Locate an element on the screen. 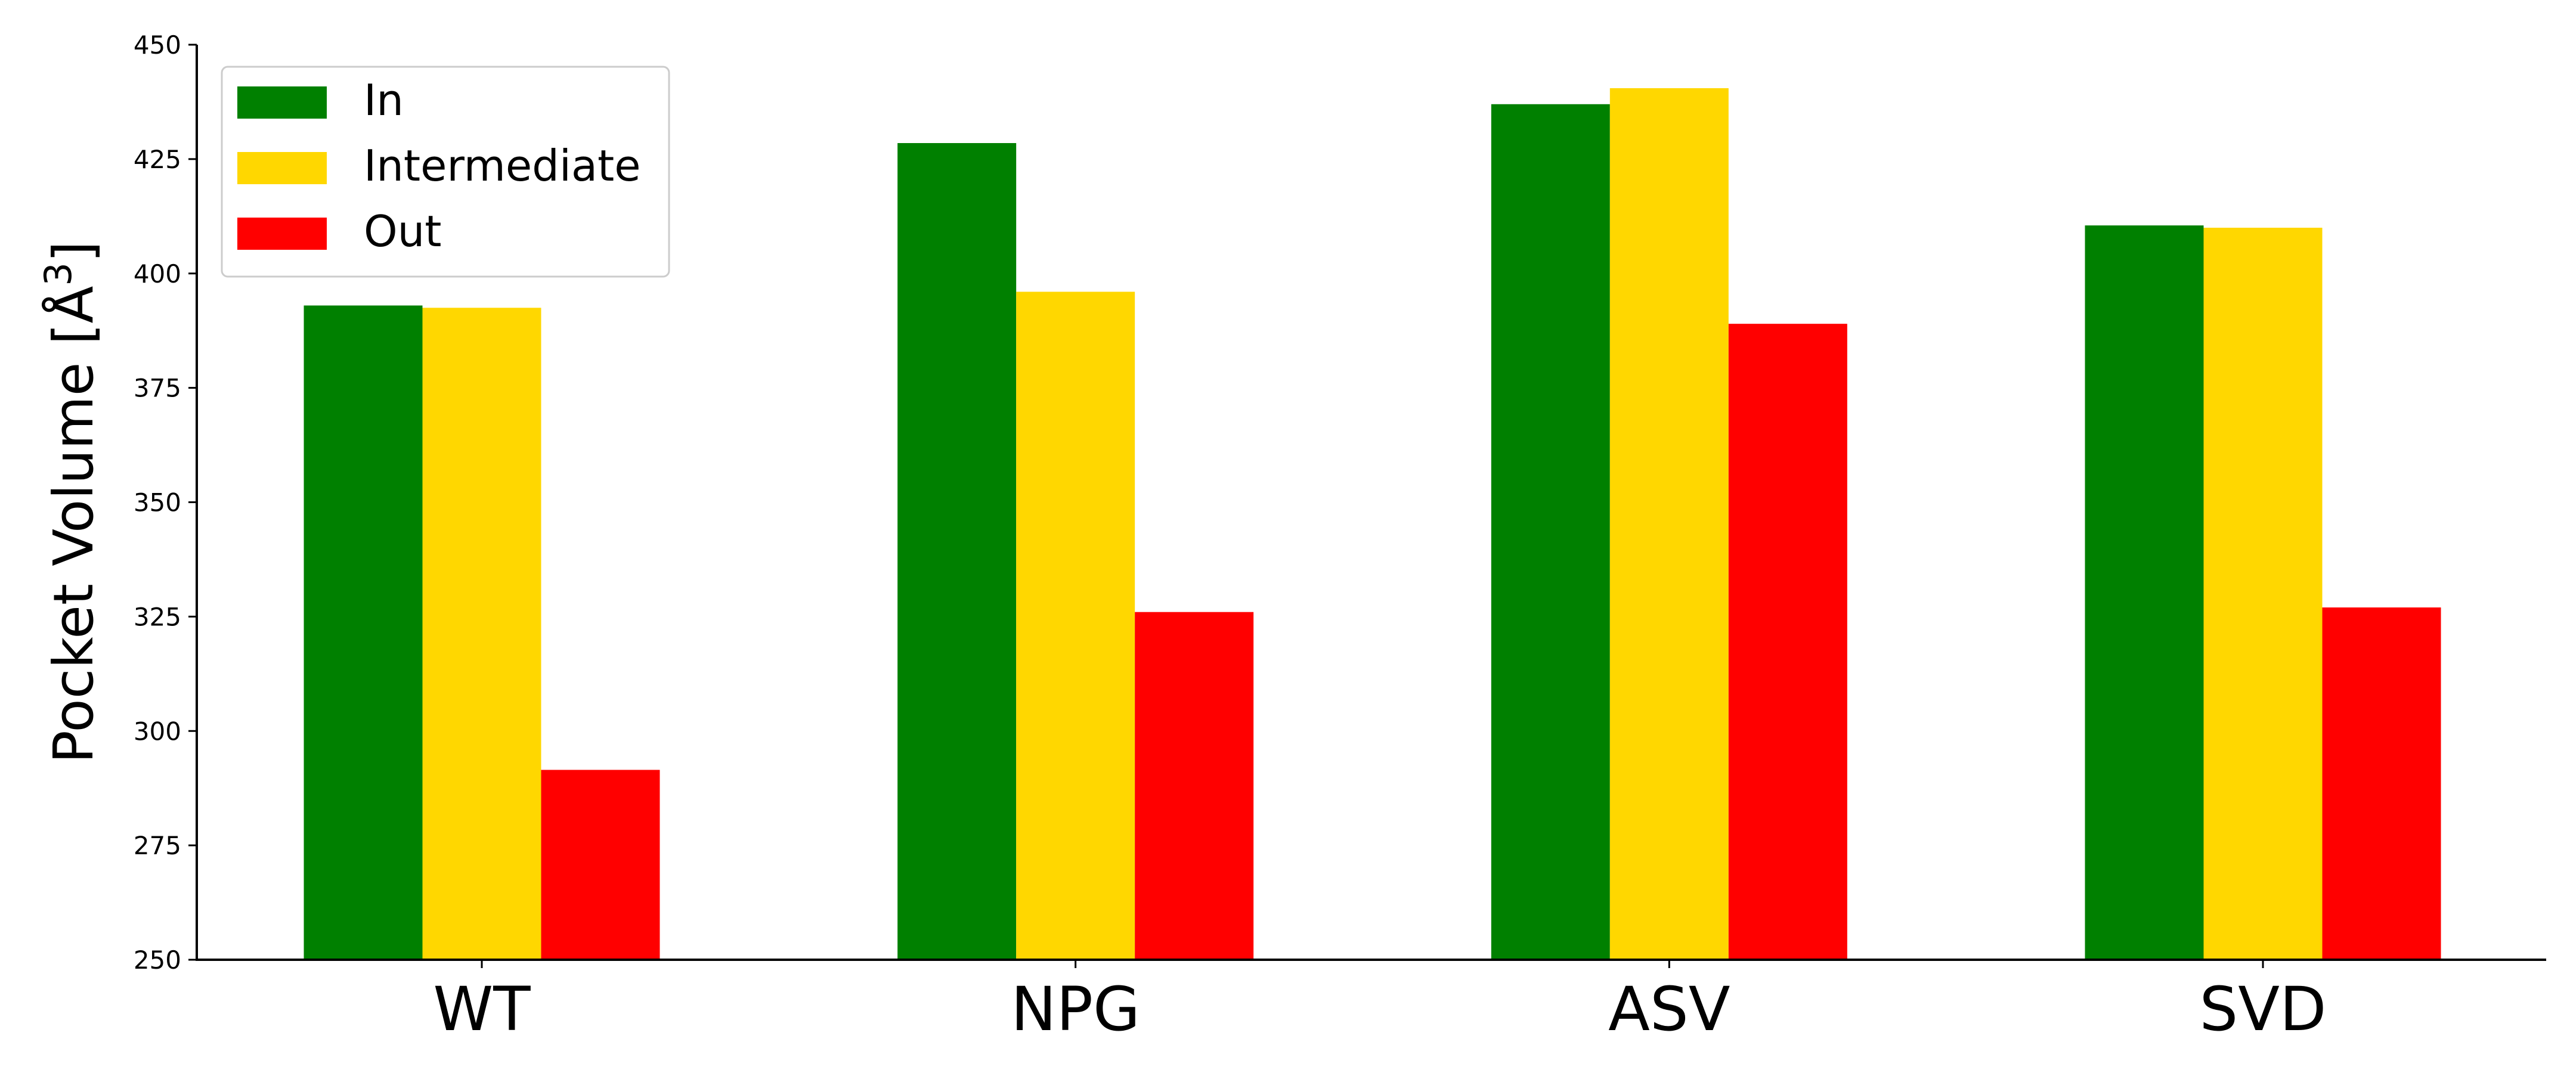 Image resolution: width=2576 pixels, height=1073 pixels. bar-intermediate-npg is located at coordinates (1076, 625).